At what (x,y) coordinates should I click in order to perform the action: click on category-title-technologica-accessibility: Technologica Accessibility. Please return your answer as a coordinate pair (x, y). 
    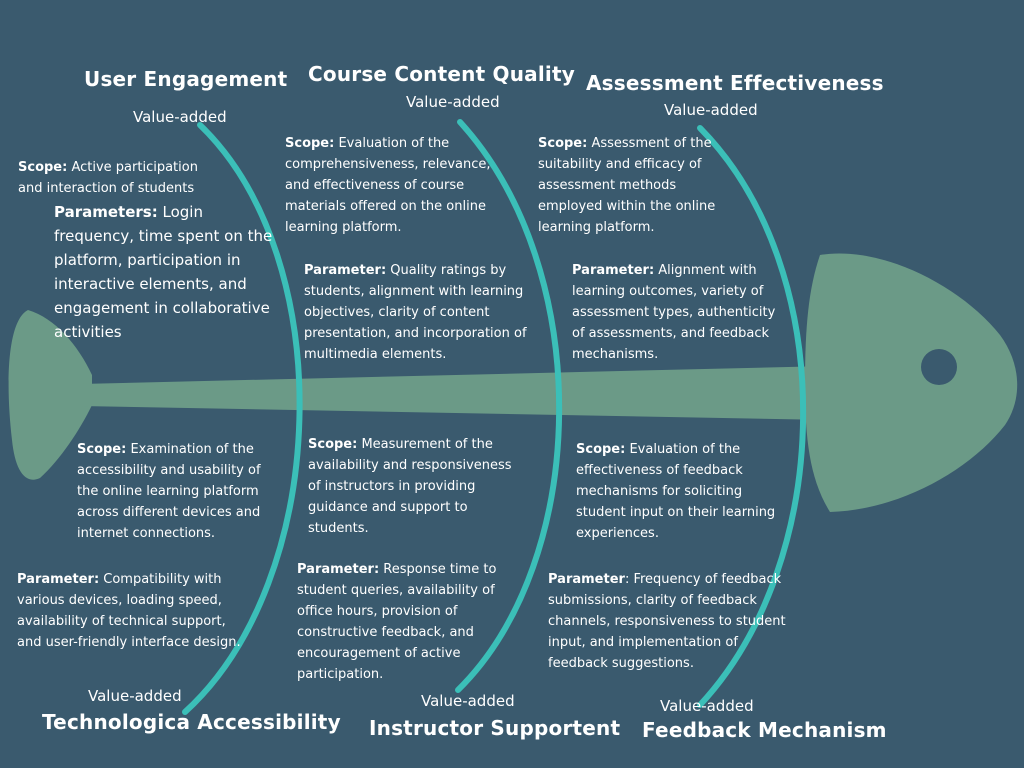
    Looking at the image, I should click on (191, 722).